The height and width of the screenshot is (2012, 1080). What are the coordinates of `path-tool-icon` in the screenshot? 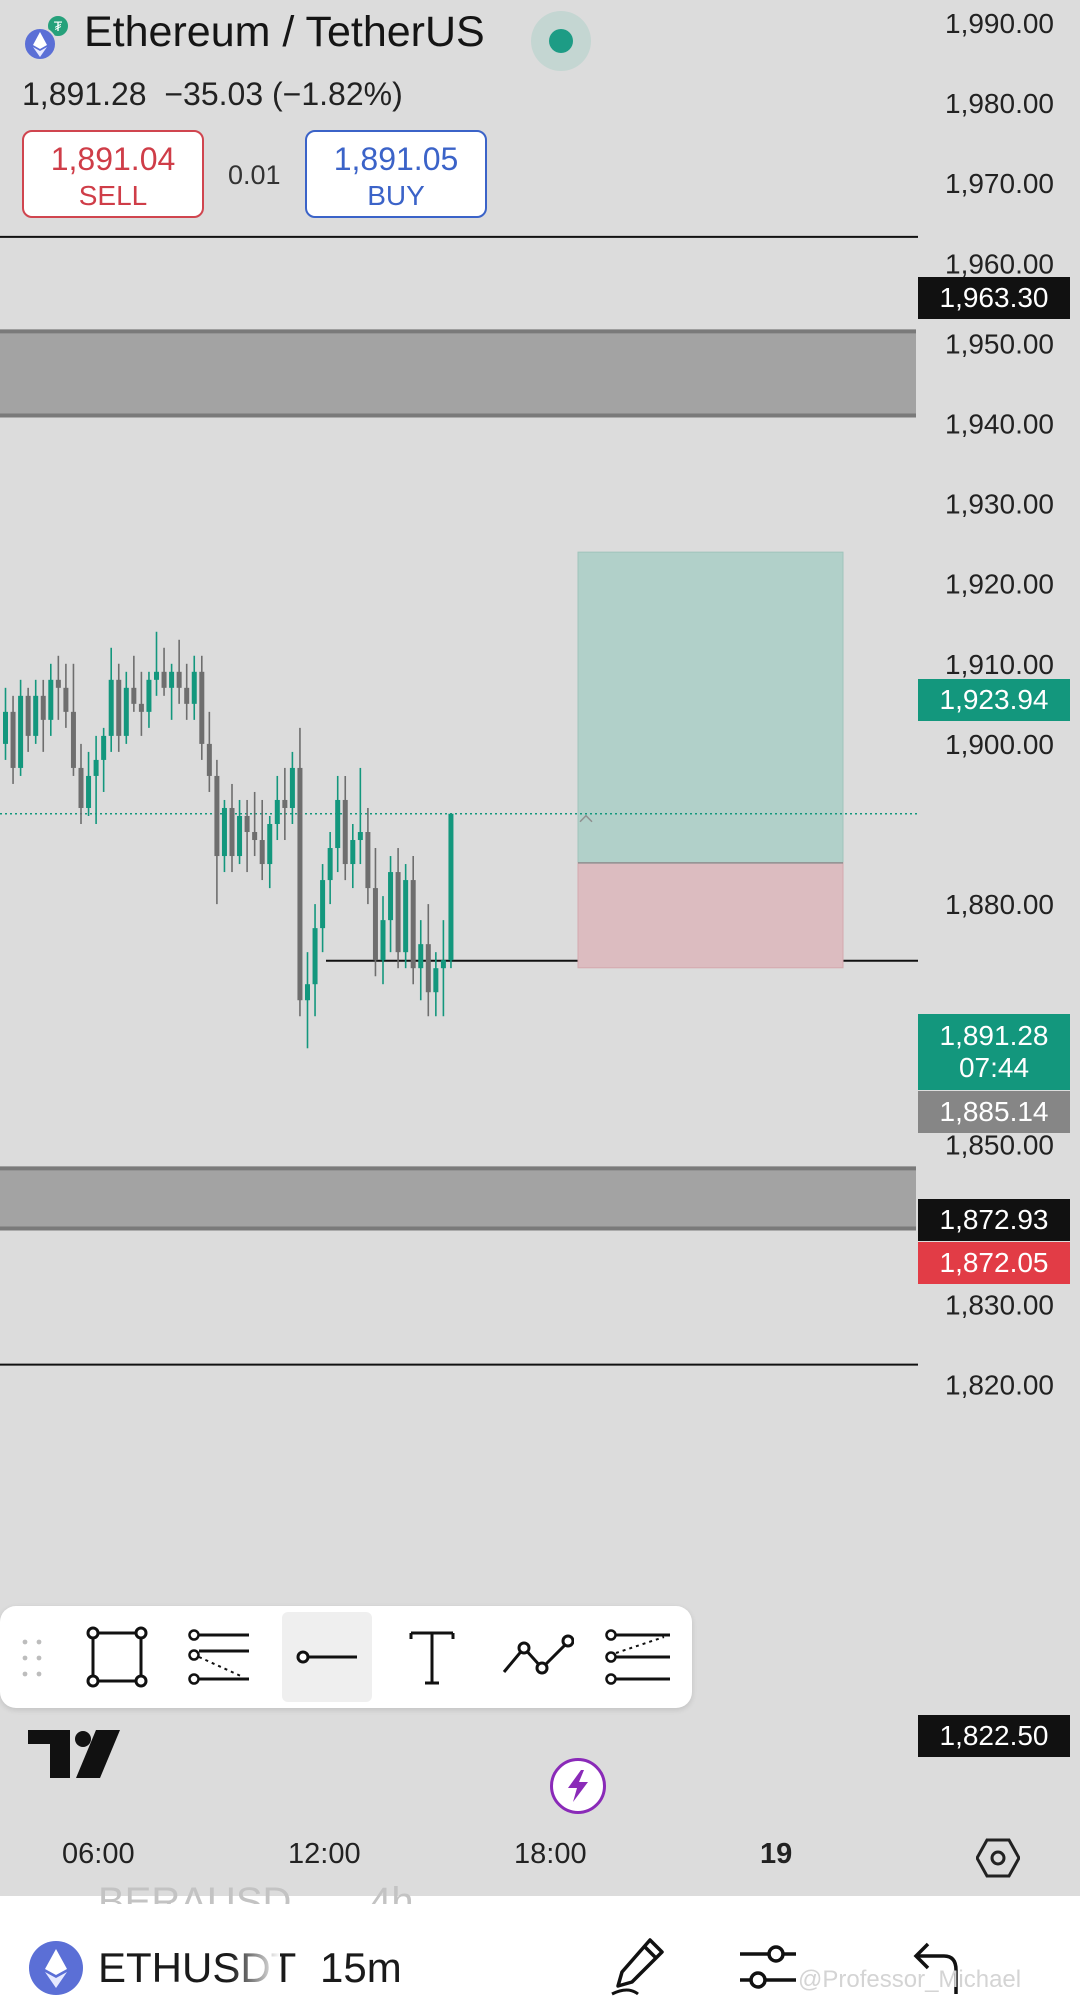 It's located at (538, 1654).